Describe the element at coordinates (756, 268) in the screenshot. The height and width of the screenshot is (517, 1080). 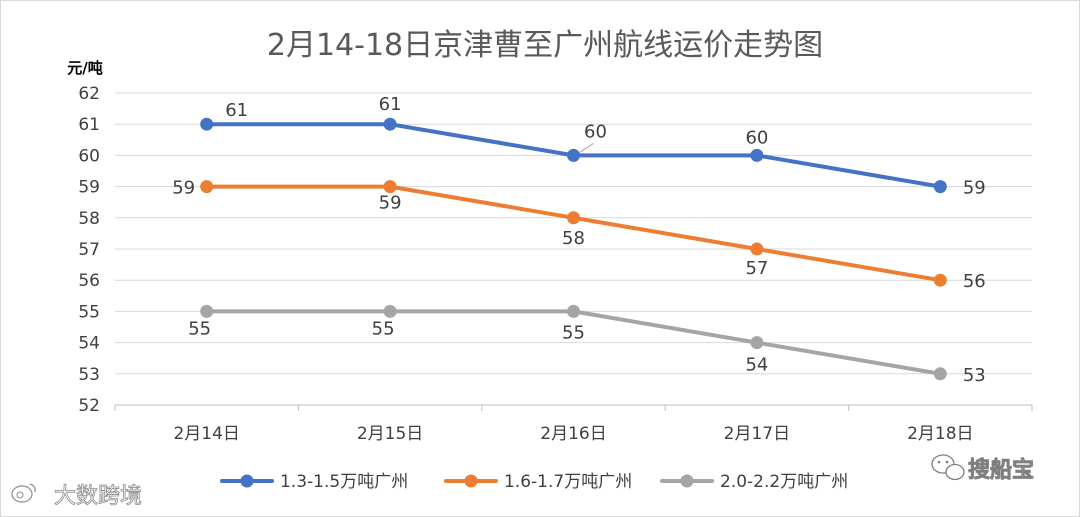
I see `data-label-1-3: 57` at that location.